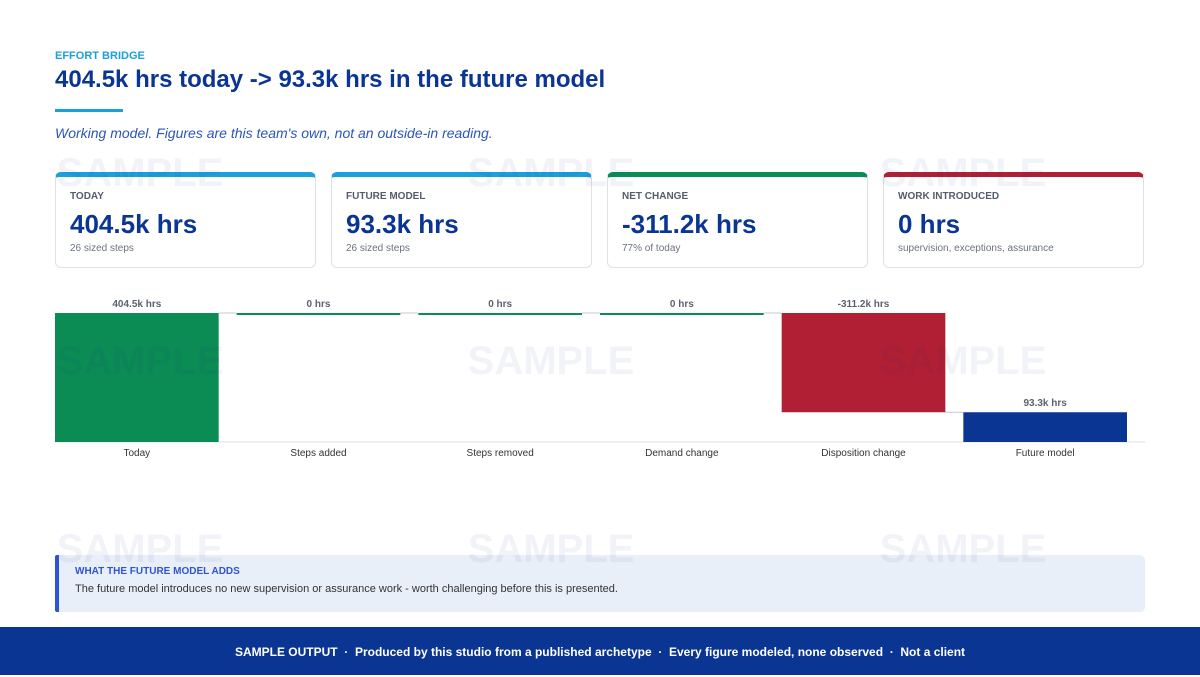  Describe the element at coordinates (500, 453) in the screenshot. I see `category-label: Steps removed` at that location.